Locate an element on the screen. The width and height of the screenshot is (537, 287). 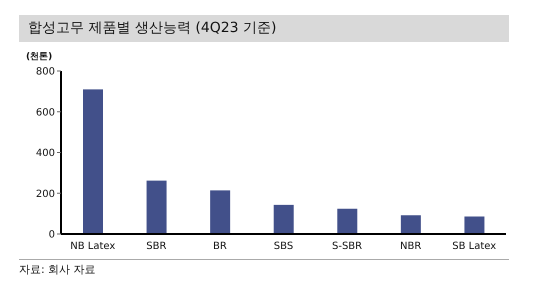
y-tick-label: 400 is located at coordinates (45, 154).